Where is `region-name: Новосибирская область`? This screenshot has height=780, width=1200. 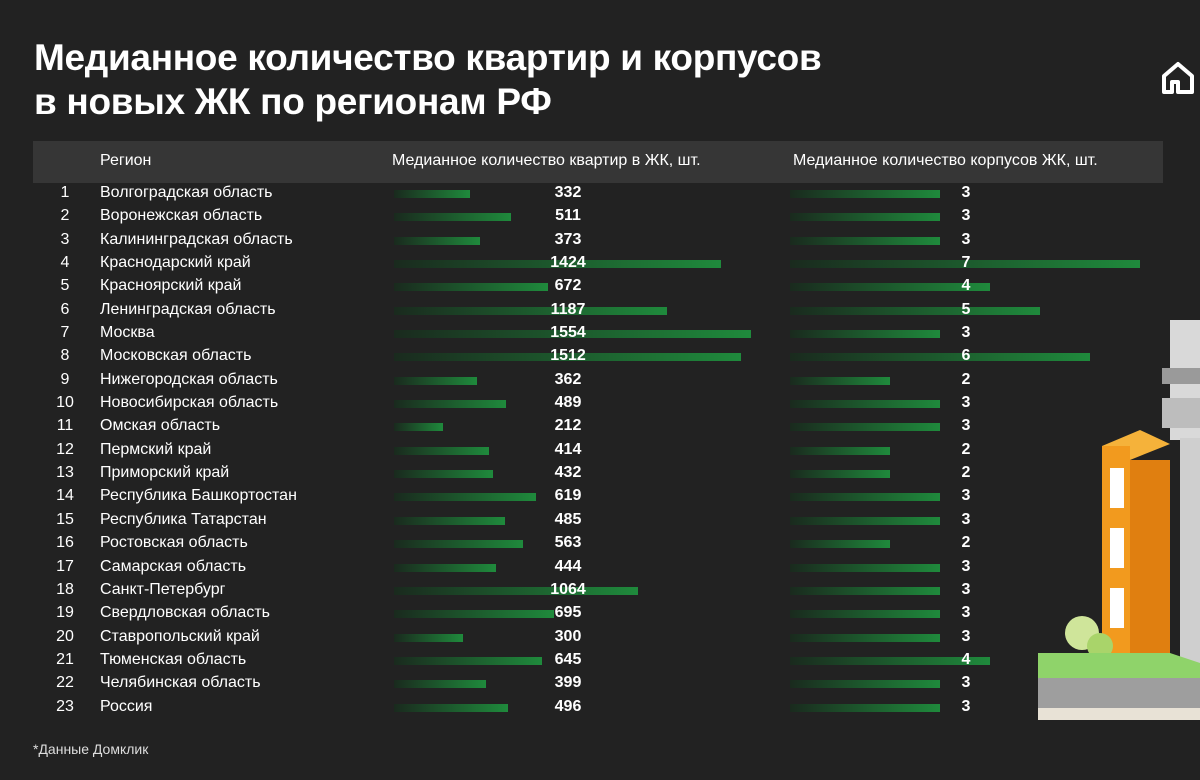
region-name: Новосибирская область is located at coordinates (189, 403).